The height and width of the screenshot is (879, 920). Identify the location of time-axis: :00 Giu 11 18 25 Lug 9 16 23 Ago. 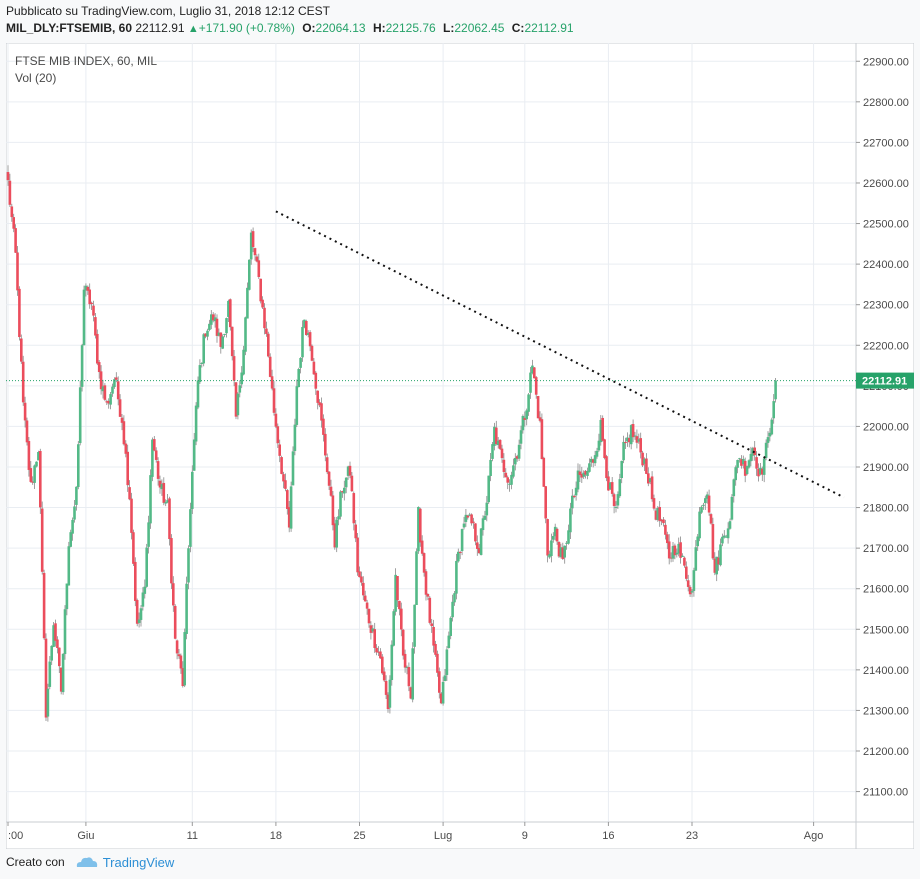
(460, 831).